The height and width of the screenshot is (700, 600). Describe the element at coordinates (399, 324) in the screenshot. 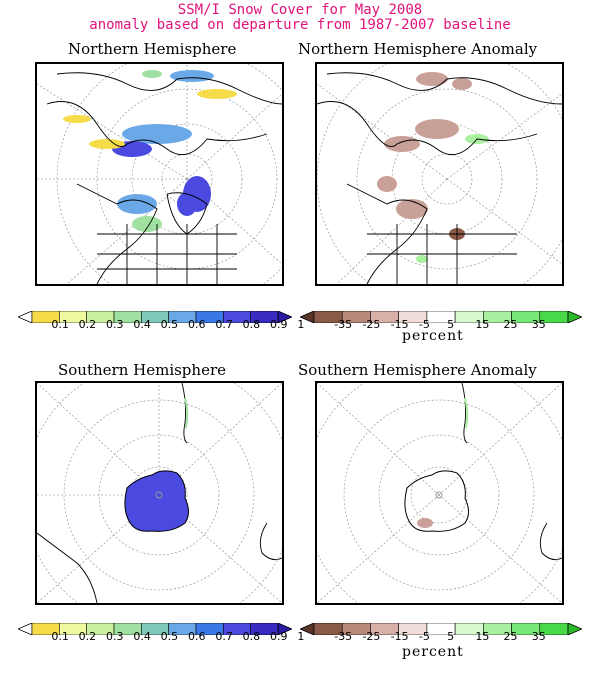

I see `nh-anom-tick-label: -15` at that location.